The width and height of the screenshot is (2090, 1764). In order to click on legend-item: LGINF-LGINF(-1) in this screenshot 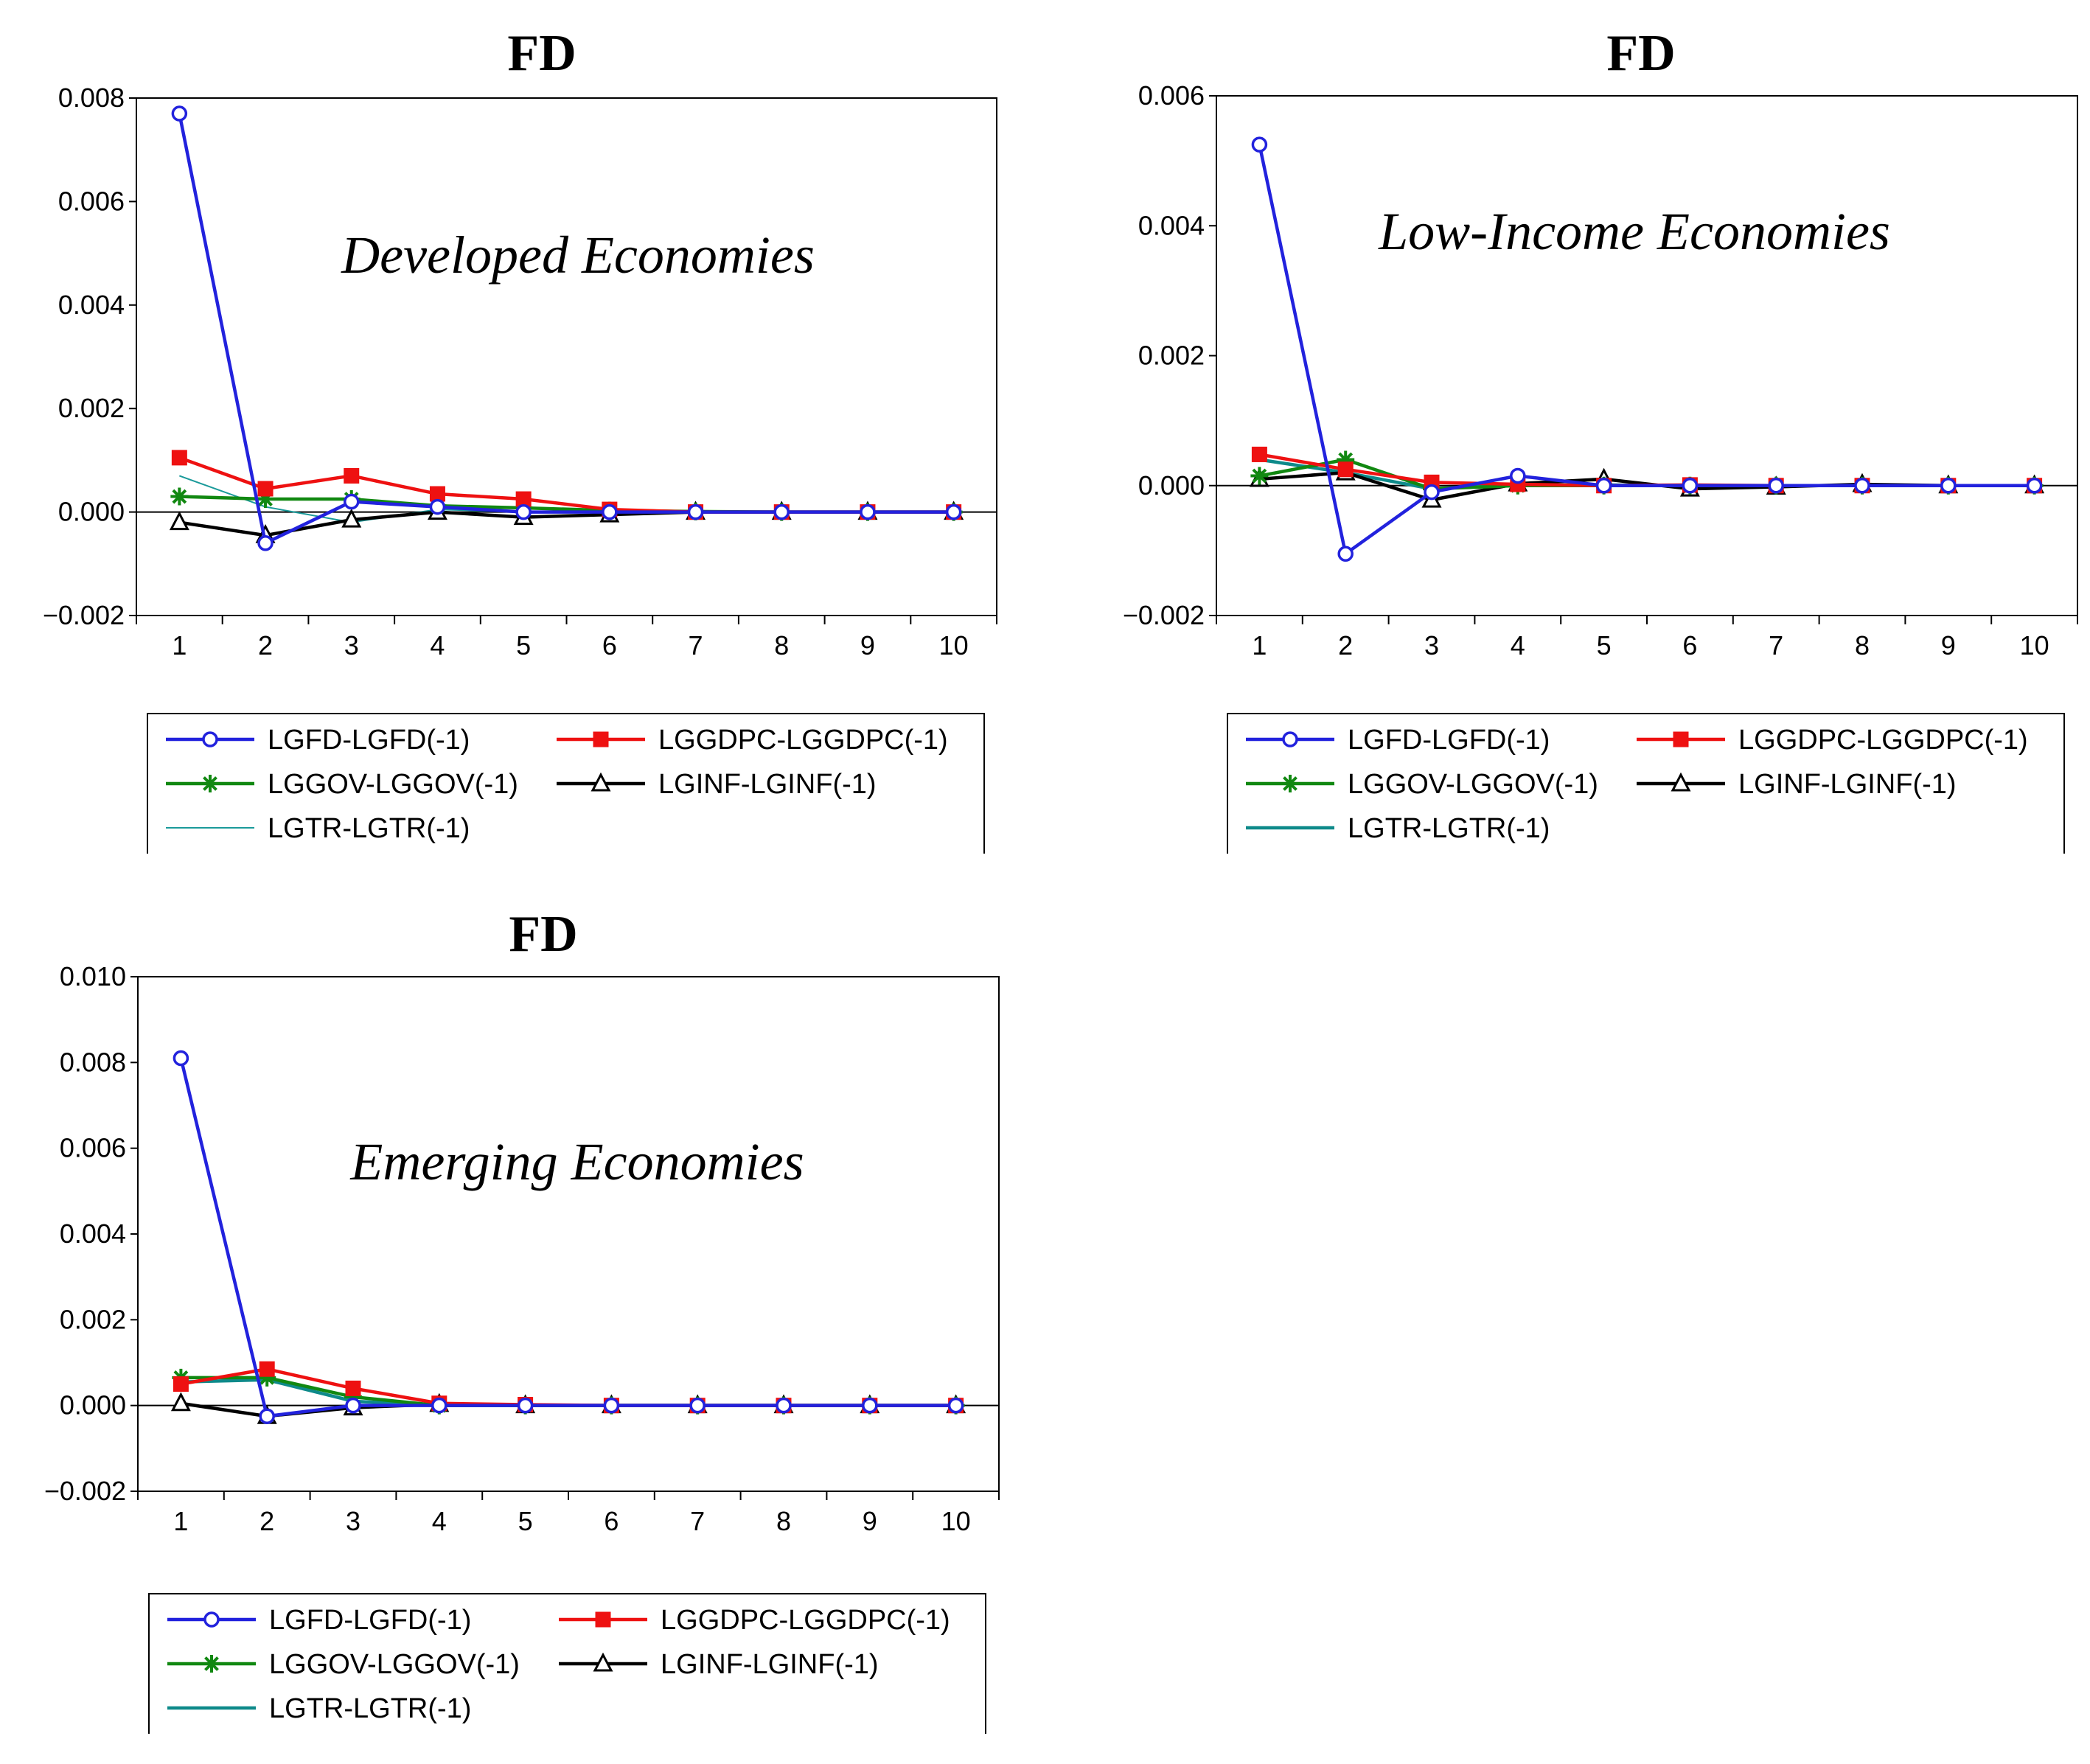, I will do `click(719, 1664)`.